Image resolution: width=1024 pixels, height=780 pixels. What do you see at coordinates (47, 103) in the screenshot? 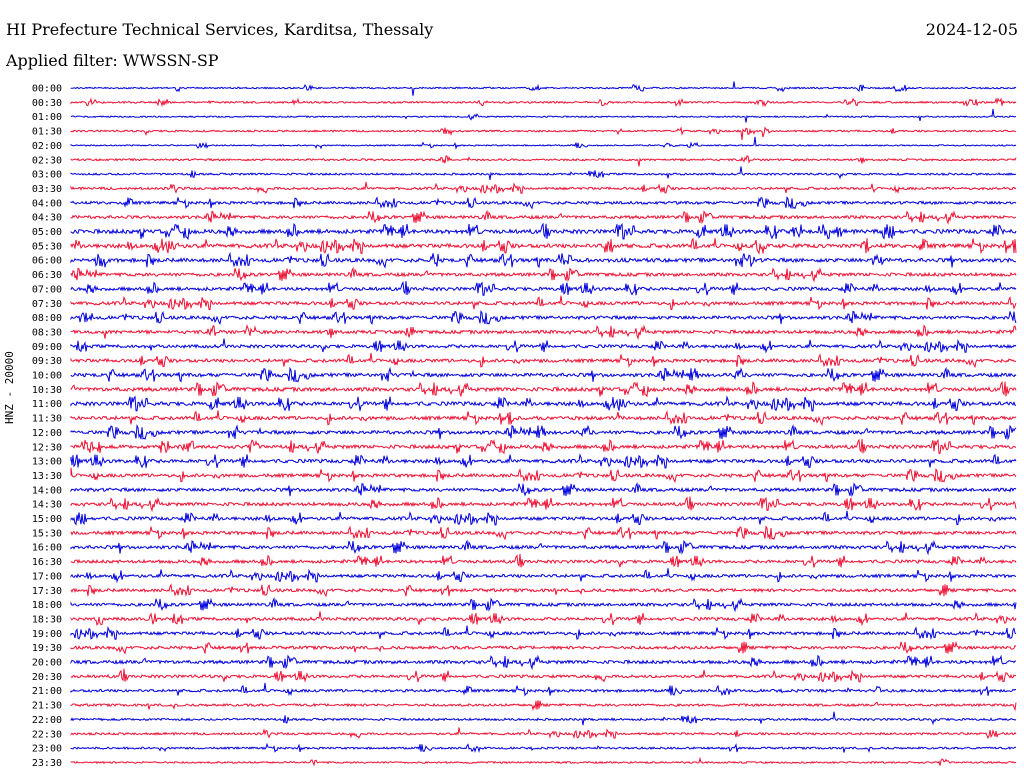
I see `row-time-label: 00:30` at bounding box center [47, 103].